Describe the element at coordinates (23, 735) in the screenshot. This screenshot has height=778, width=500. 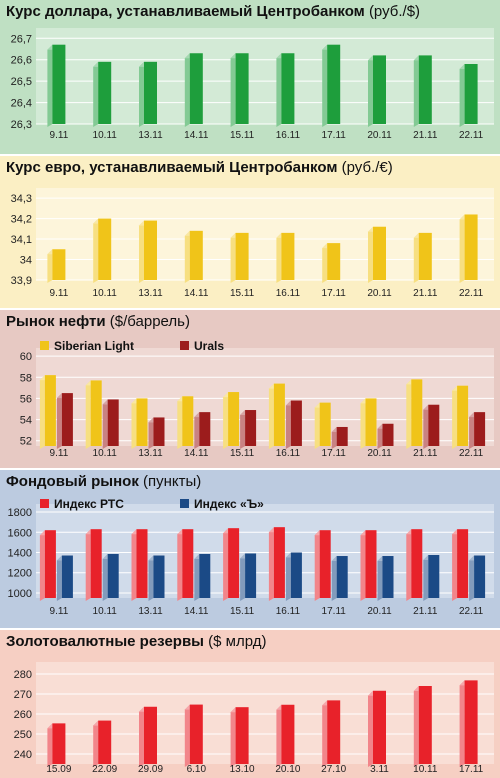
I see `y-tick-label: 250` at that location.